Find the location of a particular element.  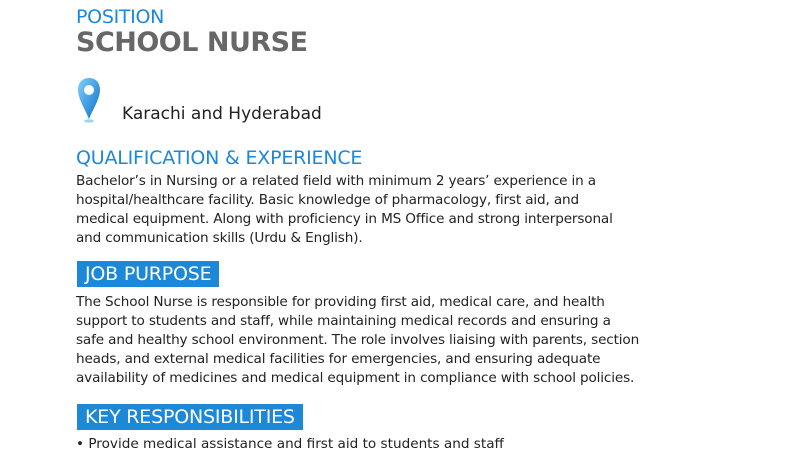

job-purpose-heading: JOB PURPOSE is located at coordinates (148, 274).